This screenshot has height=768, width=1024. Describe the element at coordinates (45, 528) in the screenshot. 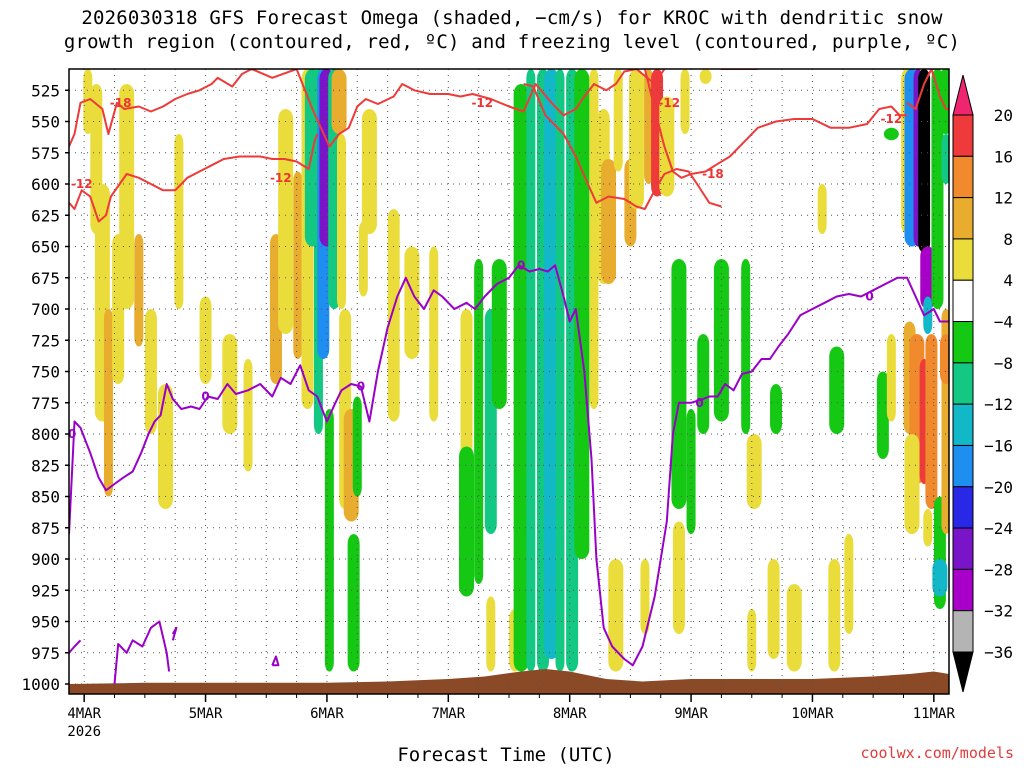

I see `y-tick-label: 875` at that location.